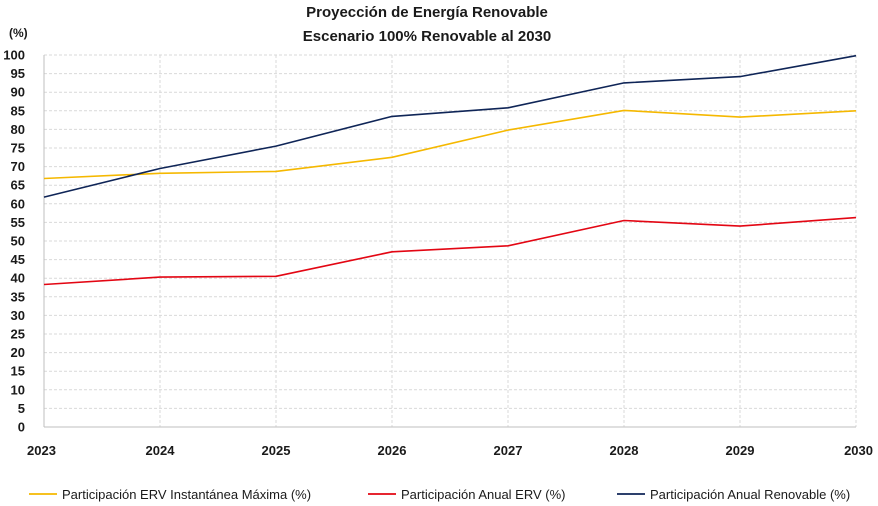 The height and width of the screenshot is (506, 878). What do you see at coordinates (21, 427) in the screenshot?
I see `y-tick-label: 0` at bounding box center [21, 427].